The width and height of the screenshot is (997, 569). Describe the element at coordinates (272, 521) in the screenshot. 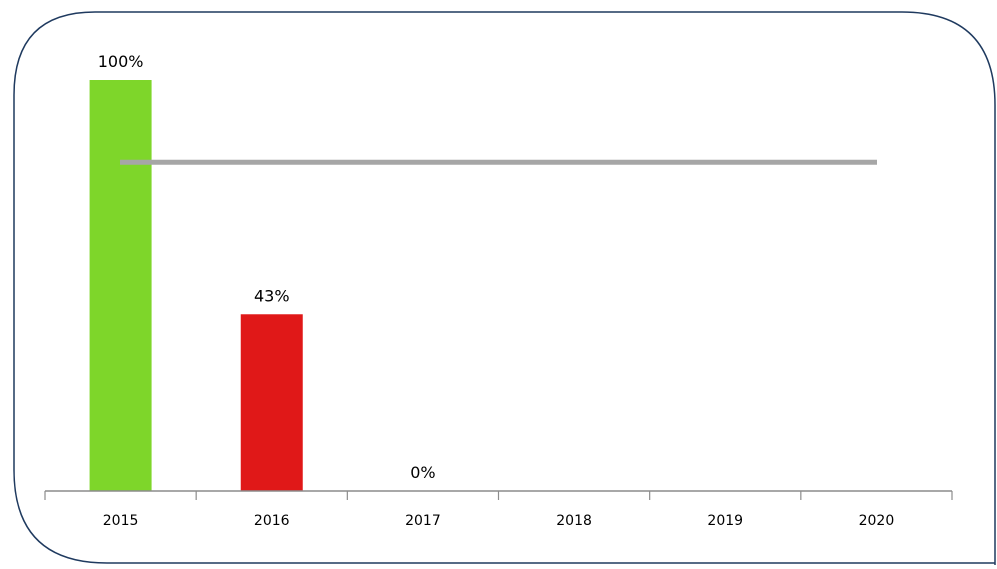

I see `x-tick-label-2016: 2016` at that location.